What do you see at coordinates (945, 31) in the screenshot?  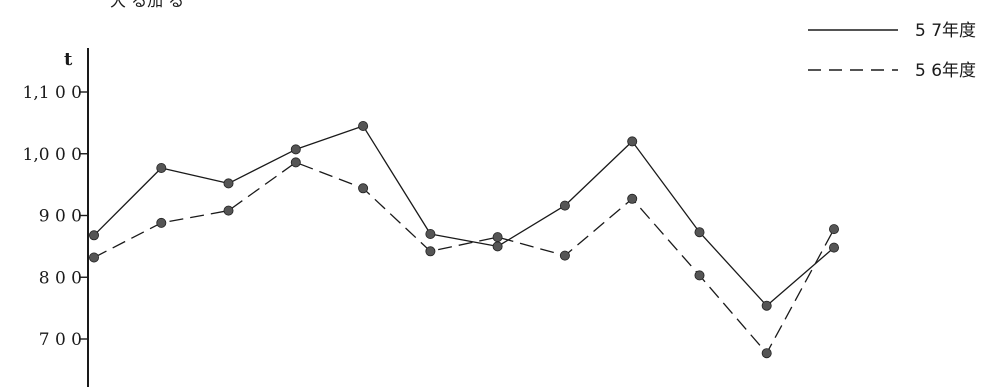 I see `legend-label-series-1: 5 7年度` at bounding box center [945, 31].